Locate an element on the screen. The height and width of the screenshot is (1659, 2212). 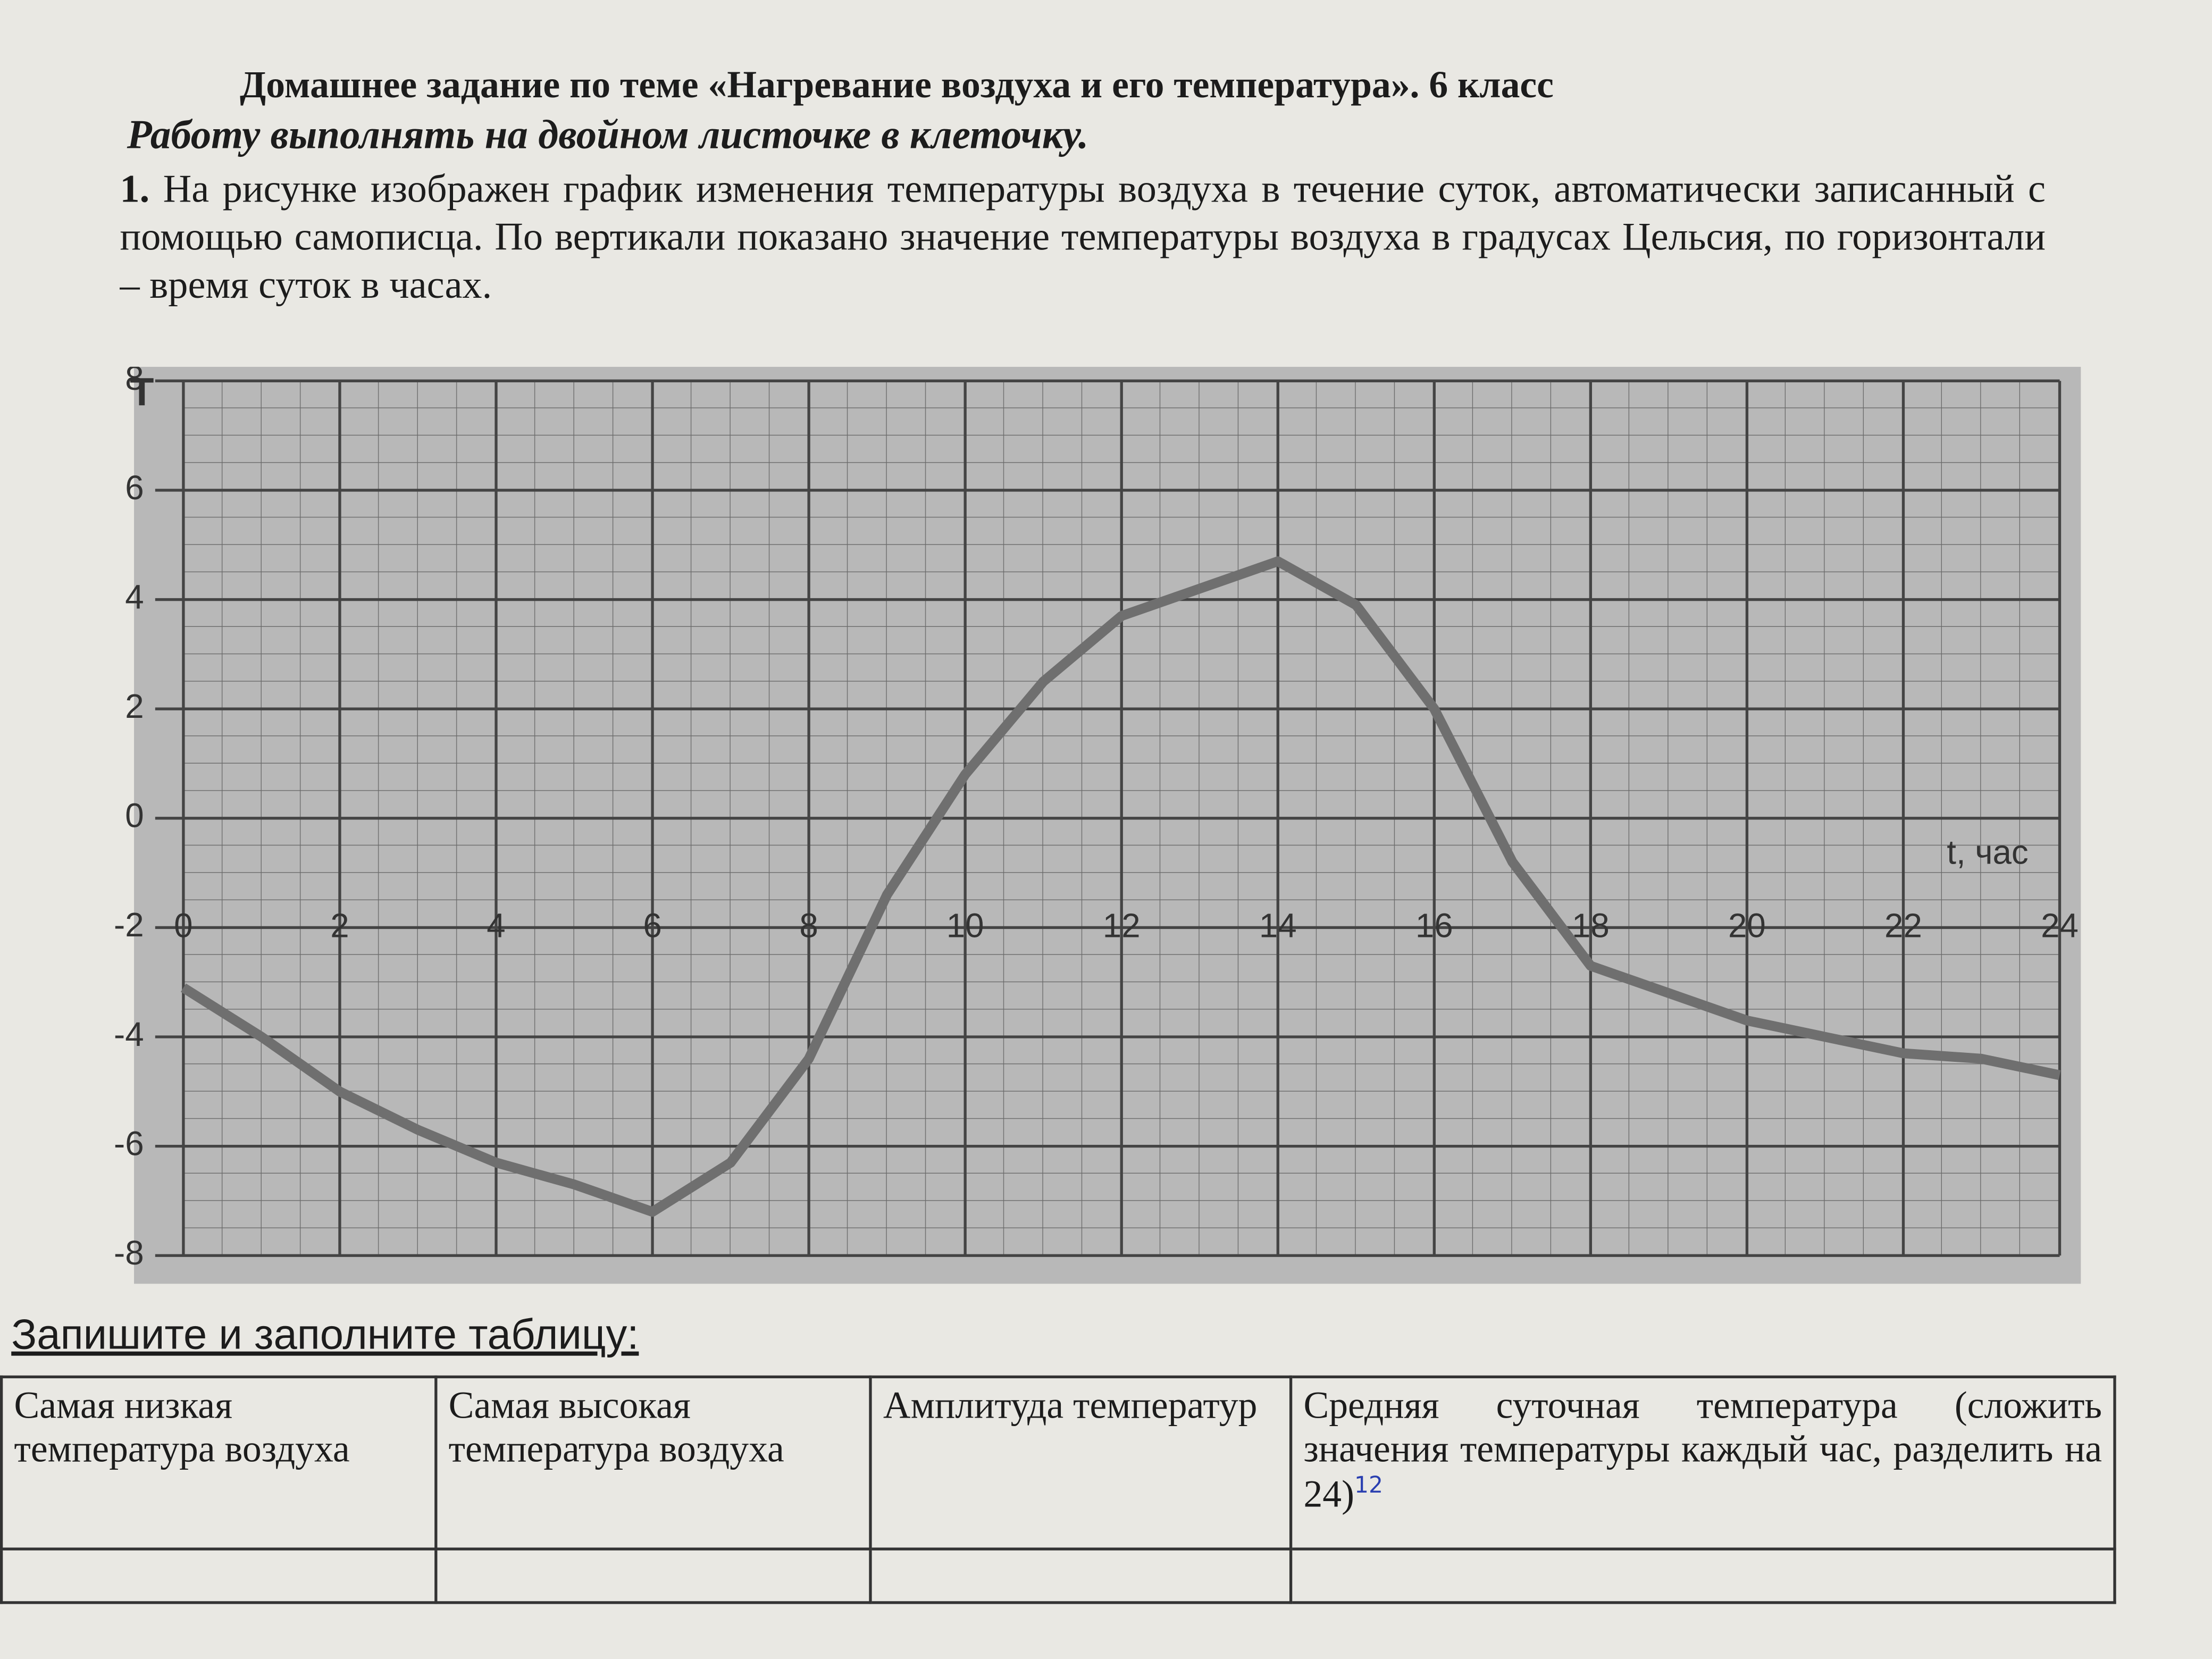
x-tick-label: 22 is located at coordinates (1903, 926).